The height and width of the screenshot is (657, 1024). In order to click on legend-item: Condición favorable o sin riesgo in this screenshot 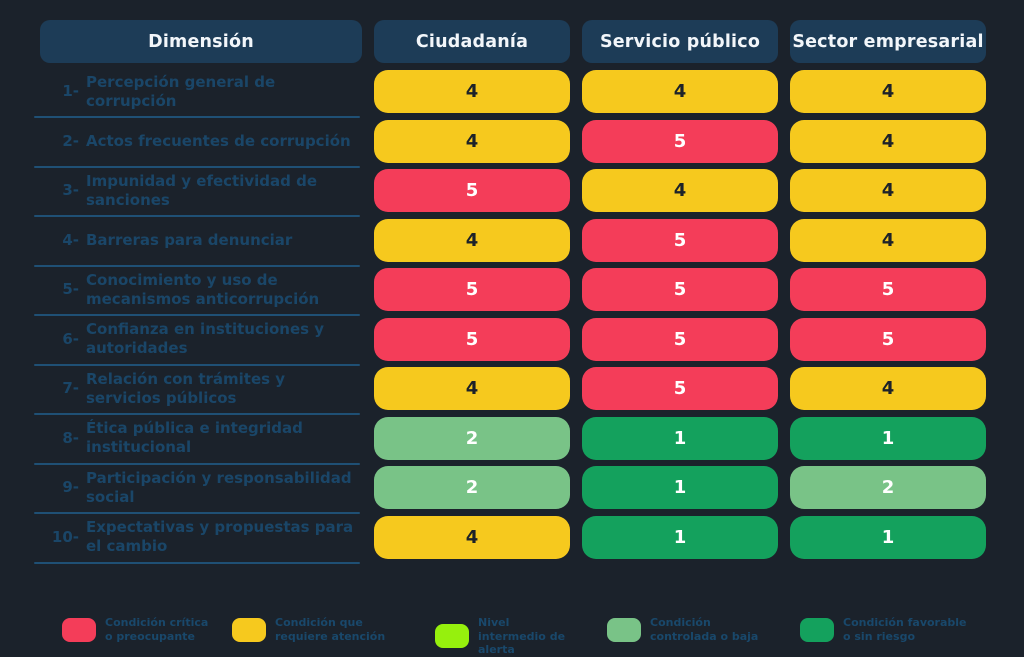, I will do `click(887, 629)`.